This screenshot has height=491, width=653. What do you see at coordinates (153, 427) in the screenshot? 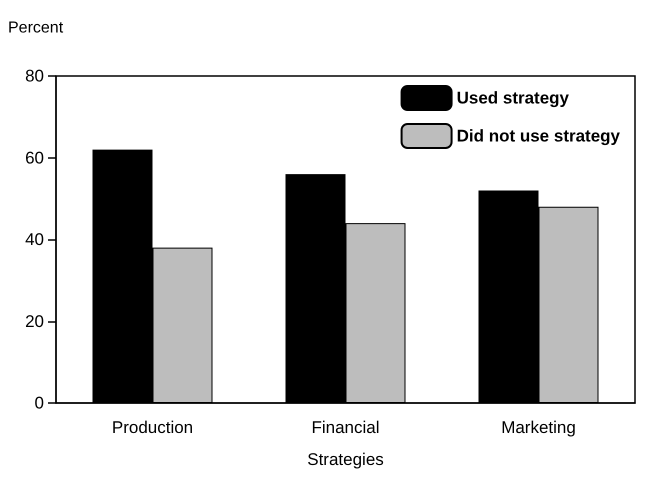
I see `x-tick-label: Production` at bounding box center [153, 427].